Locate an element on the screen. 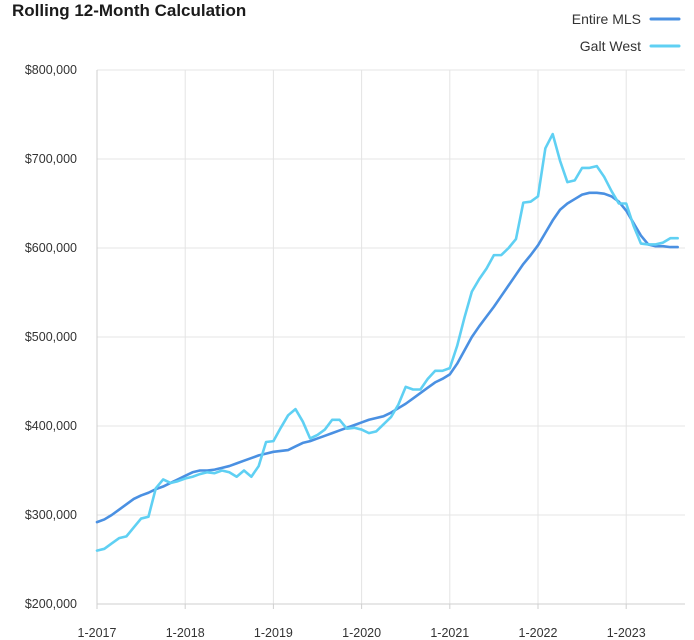 This screenshot has height=640, width=694. x-tick-label: 1-2017 is located at coordinates (97, 633).